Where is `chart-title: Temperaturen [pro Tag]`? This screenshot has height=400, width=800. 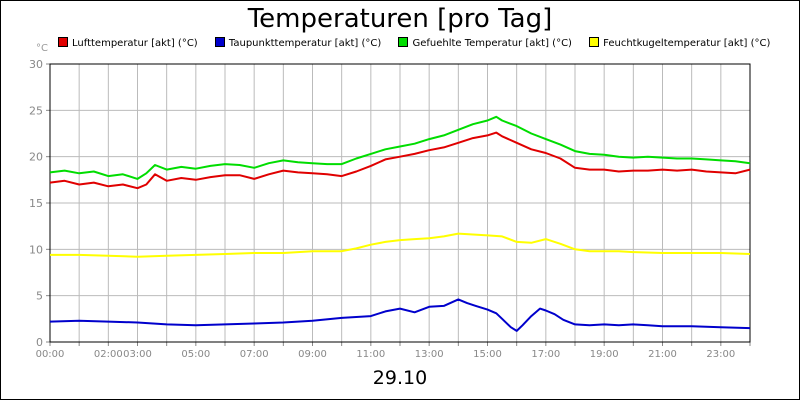 chart-title: Temperaturen [pro Tag] is located at coordinates (400, 19).